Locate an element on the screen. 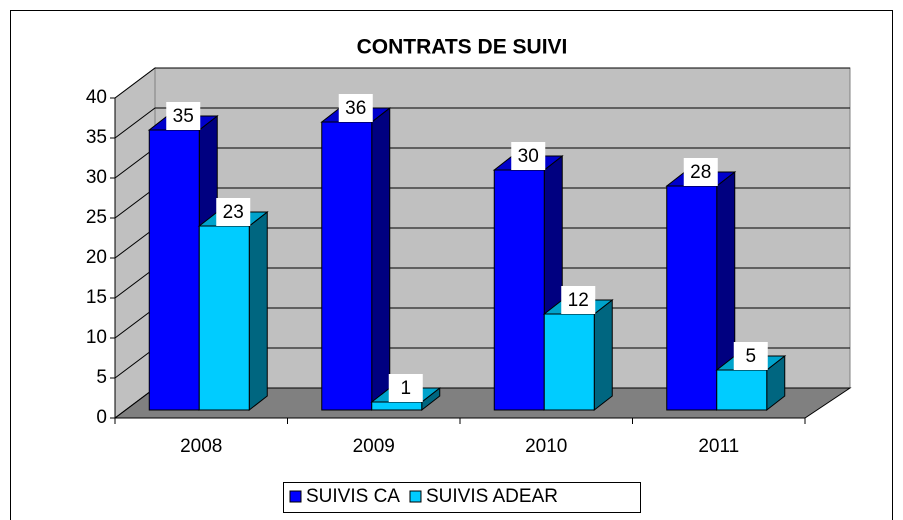  legend-label: SUIVIS ADEAR is located at coordinates (492, 496).